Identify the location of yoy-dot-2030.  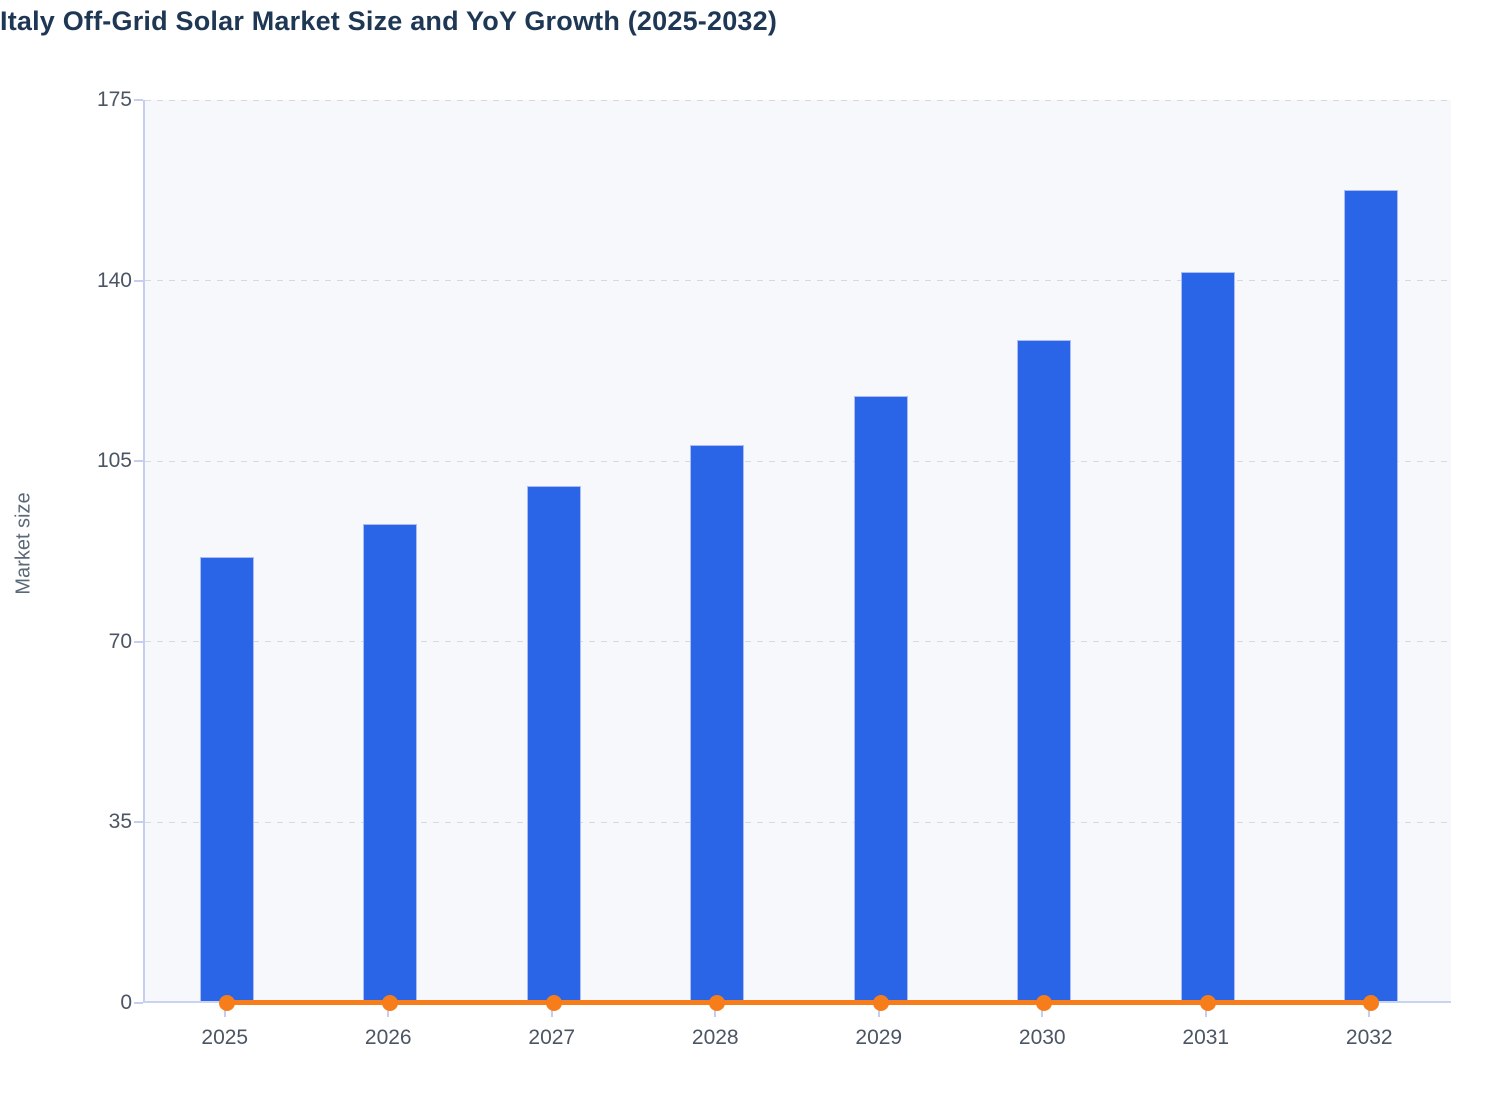
(1044, 1003).